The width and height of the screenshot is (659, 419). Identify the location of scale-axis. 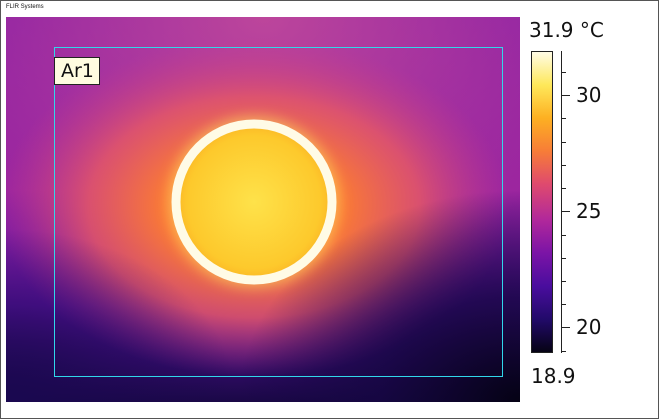
(561, 202).